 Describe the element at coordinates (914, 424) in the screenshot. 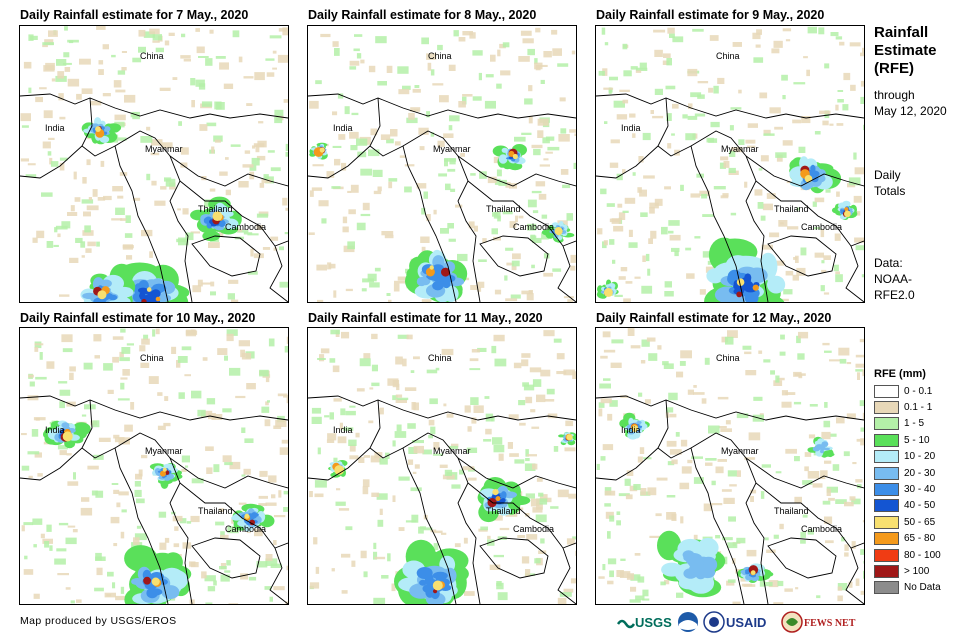

I see `legend-label: 1 - 5` at that location.